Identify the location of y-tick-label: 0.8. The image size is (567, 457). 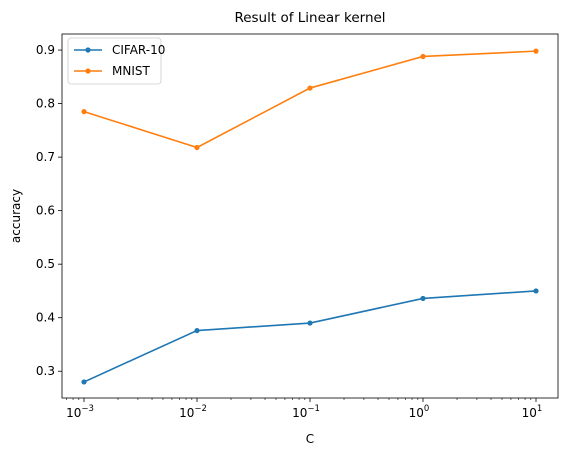
(45, 104).